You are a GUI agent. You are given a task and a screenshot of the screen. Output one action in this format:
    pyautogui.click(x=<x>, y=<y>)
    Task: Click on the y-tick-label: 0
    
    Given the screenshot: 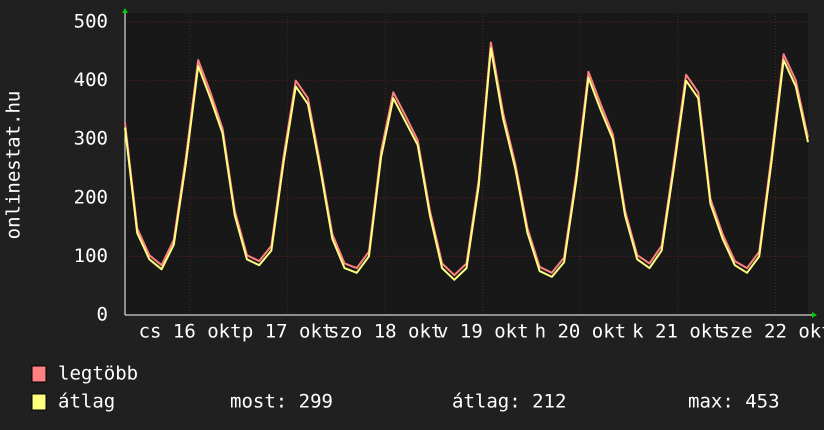 What is the action you would take?
    pyautogui.click(x=102, y=315)
    